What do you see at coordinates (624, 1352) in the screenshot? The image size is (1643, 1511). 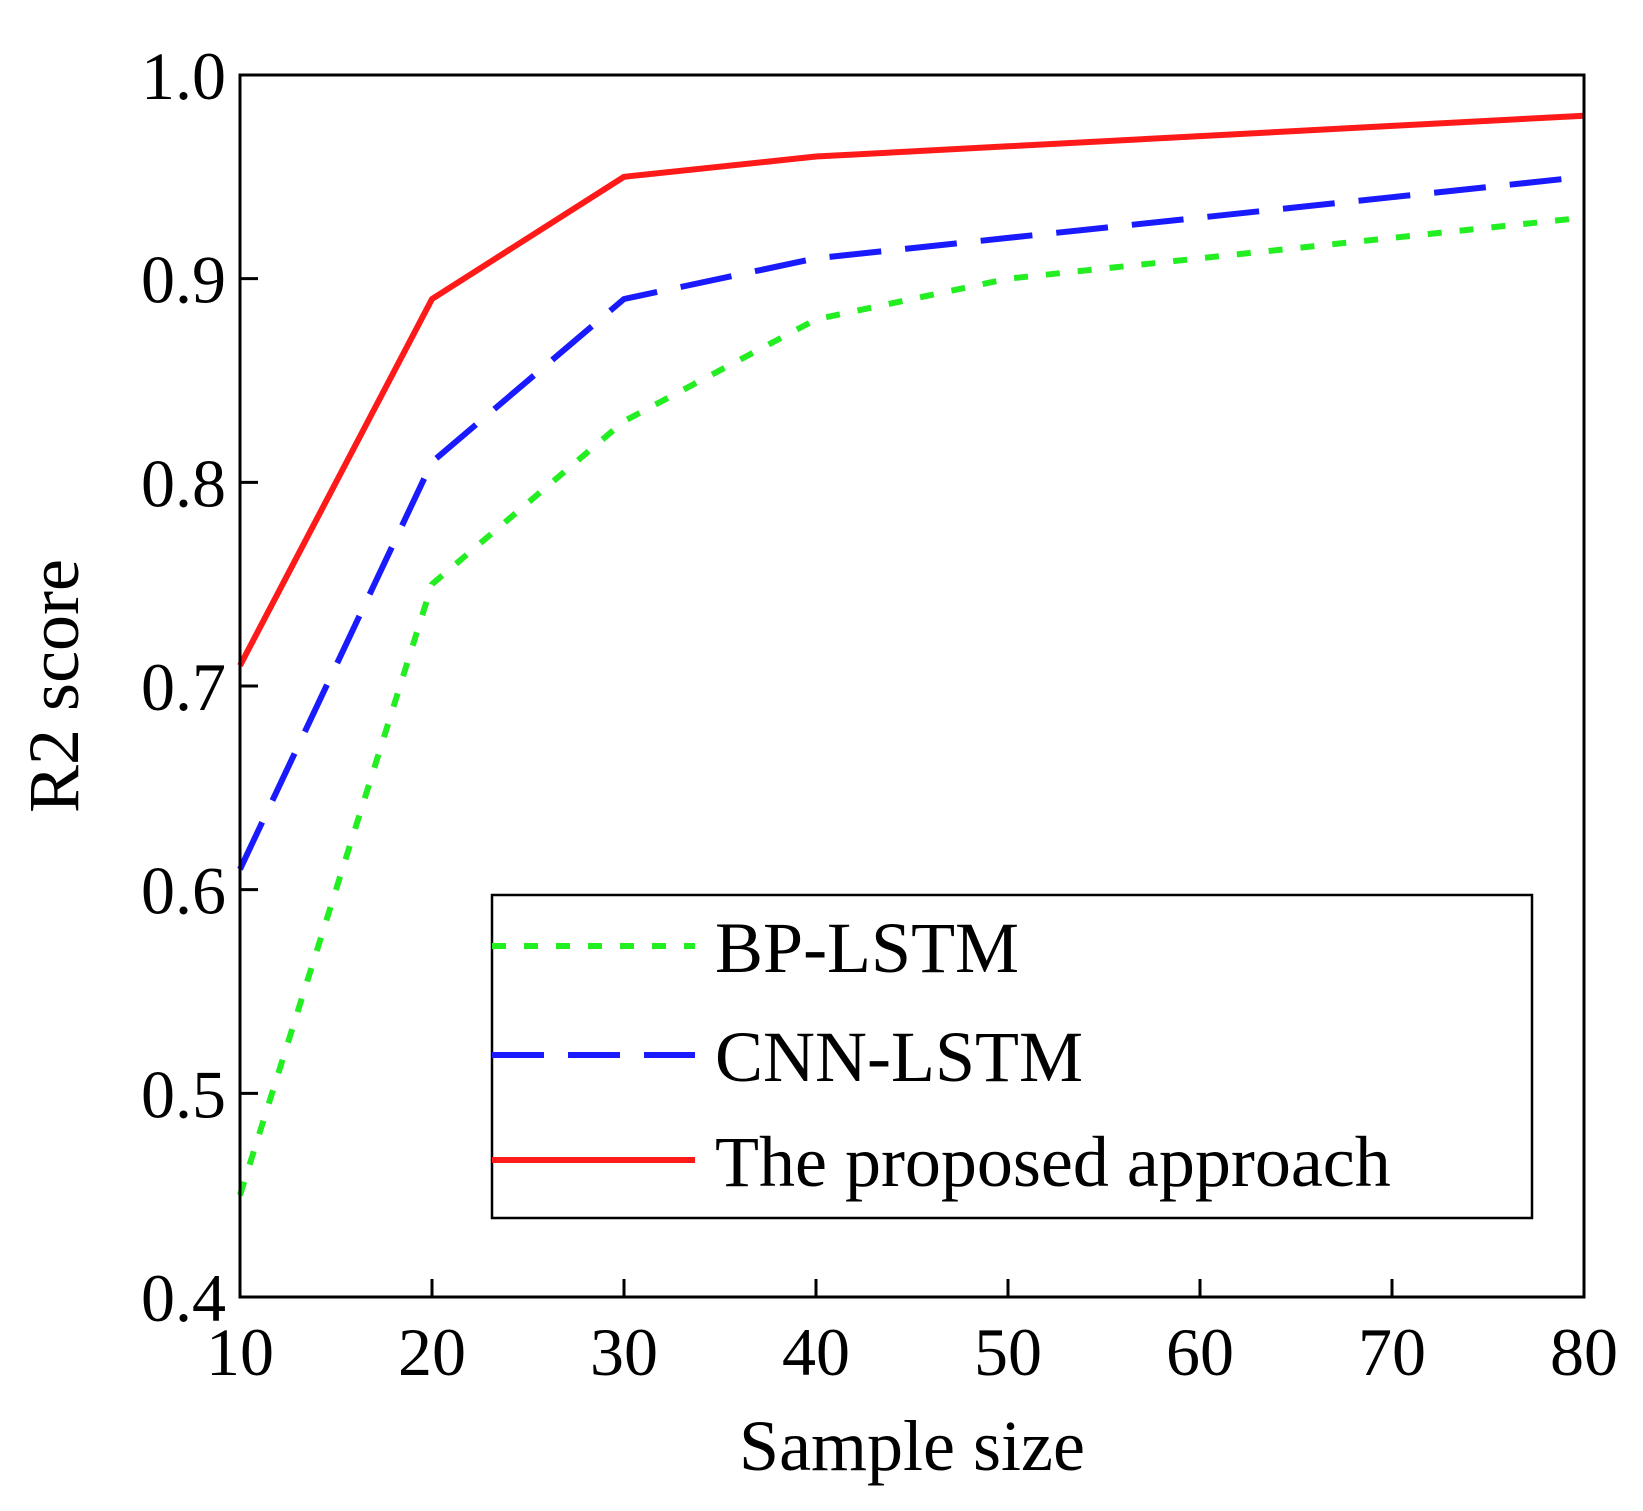 I see `x-tick-label: 30` at bounding box center [624, 1352].